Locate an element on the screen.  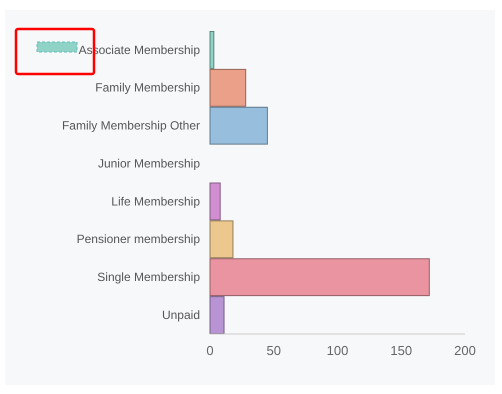
y-tick-label: Family Membership is located at coordinates (147, 87).